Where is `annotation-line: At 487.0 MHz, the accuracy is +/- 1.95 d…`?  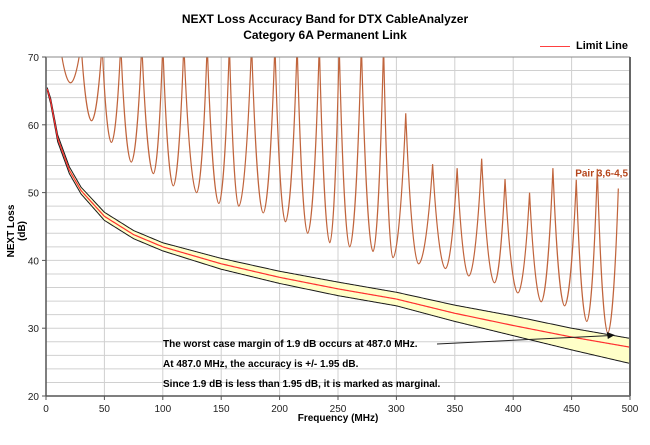 annotation-line: At 487.0 MHz, the accuracy is +/- 1.95 d… is located at coordinates (261, 364).